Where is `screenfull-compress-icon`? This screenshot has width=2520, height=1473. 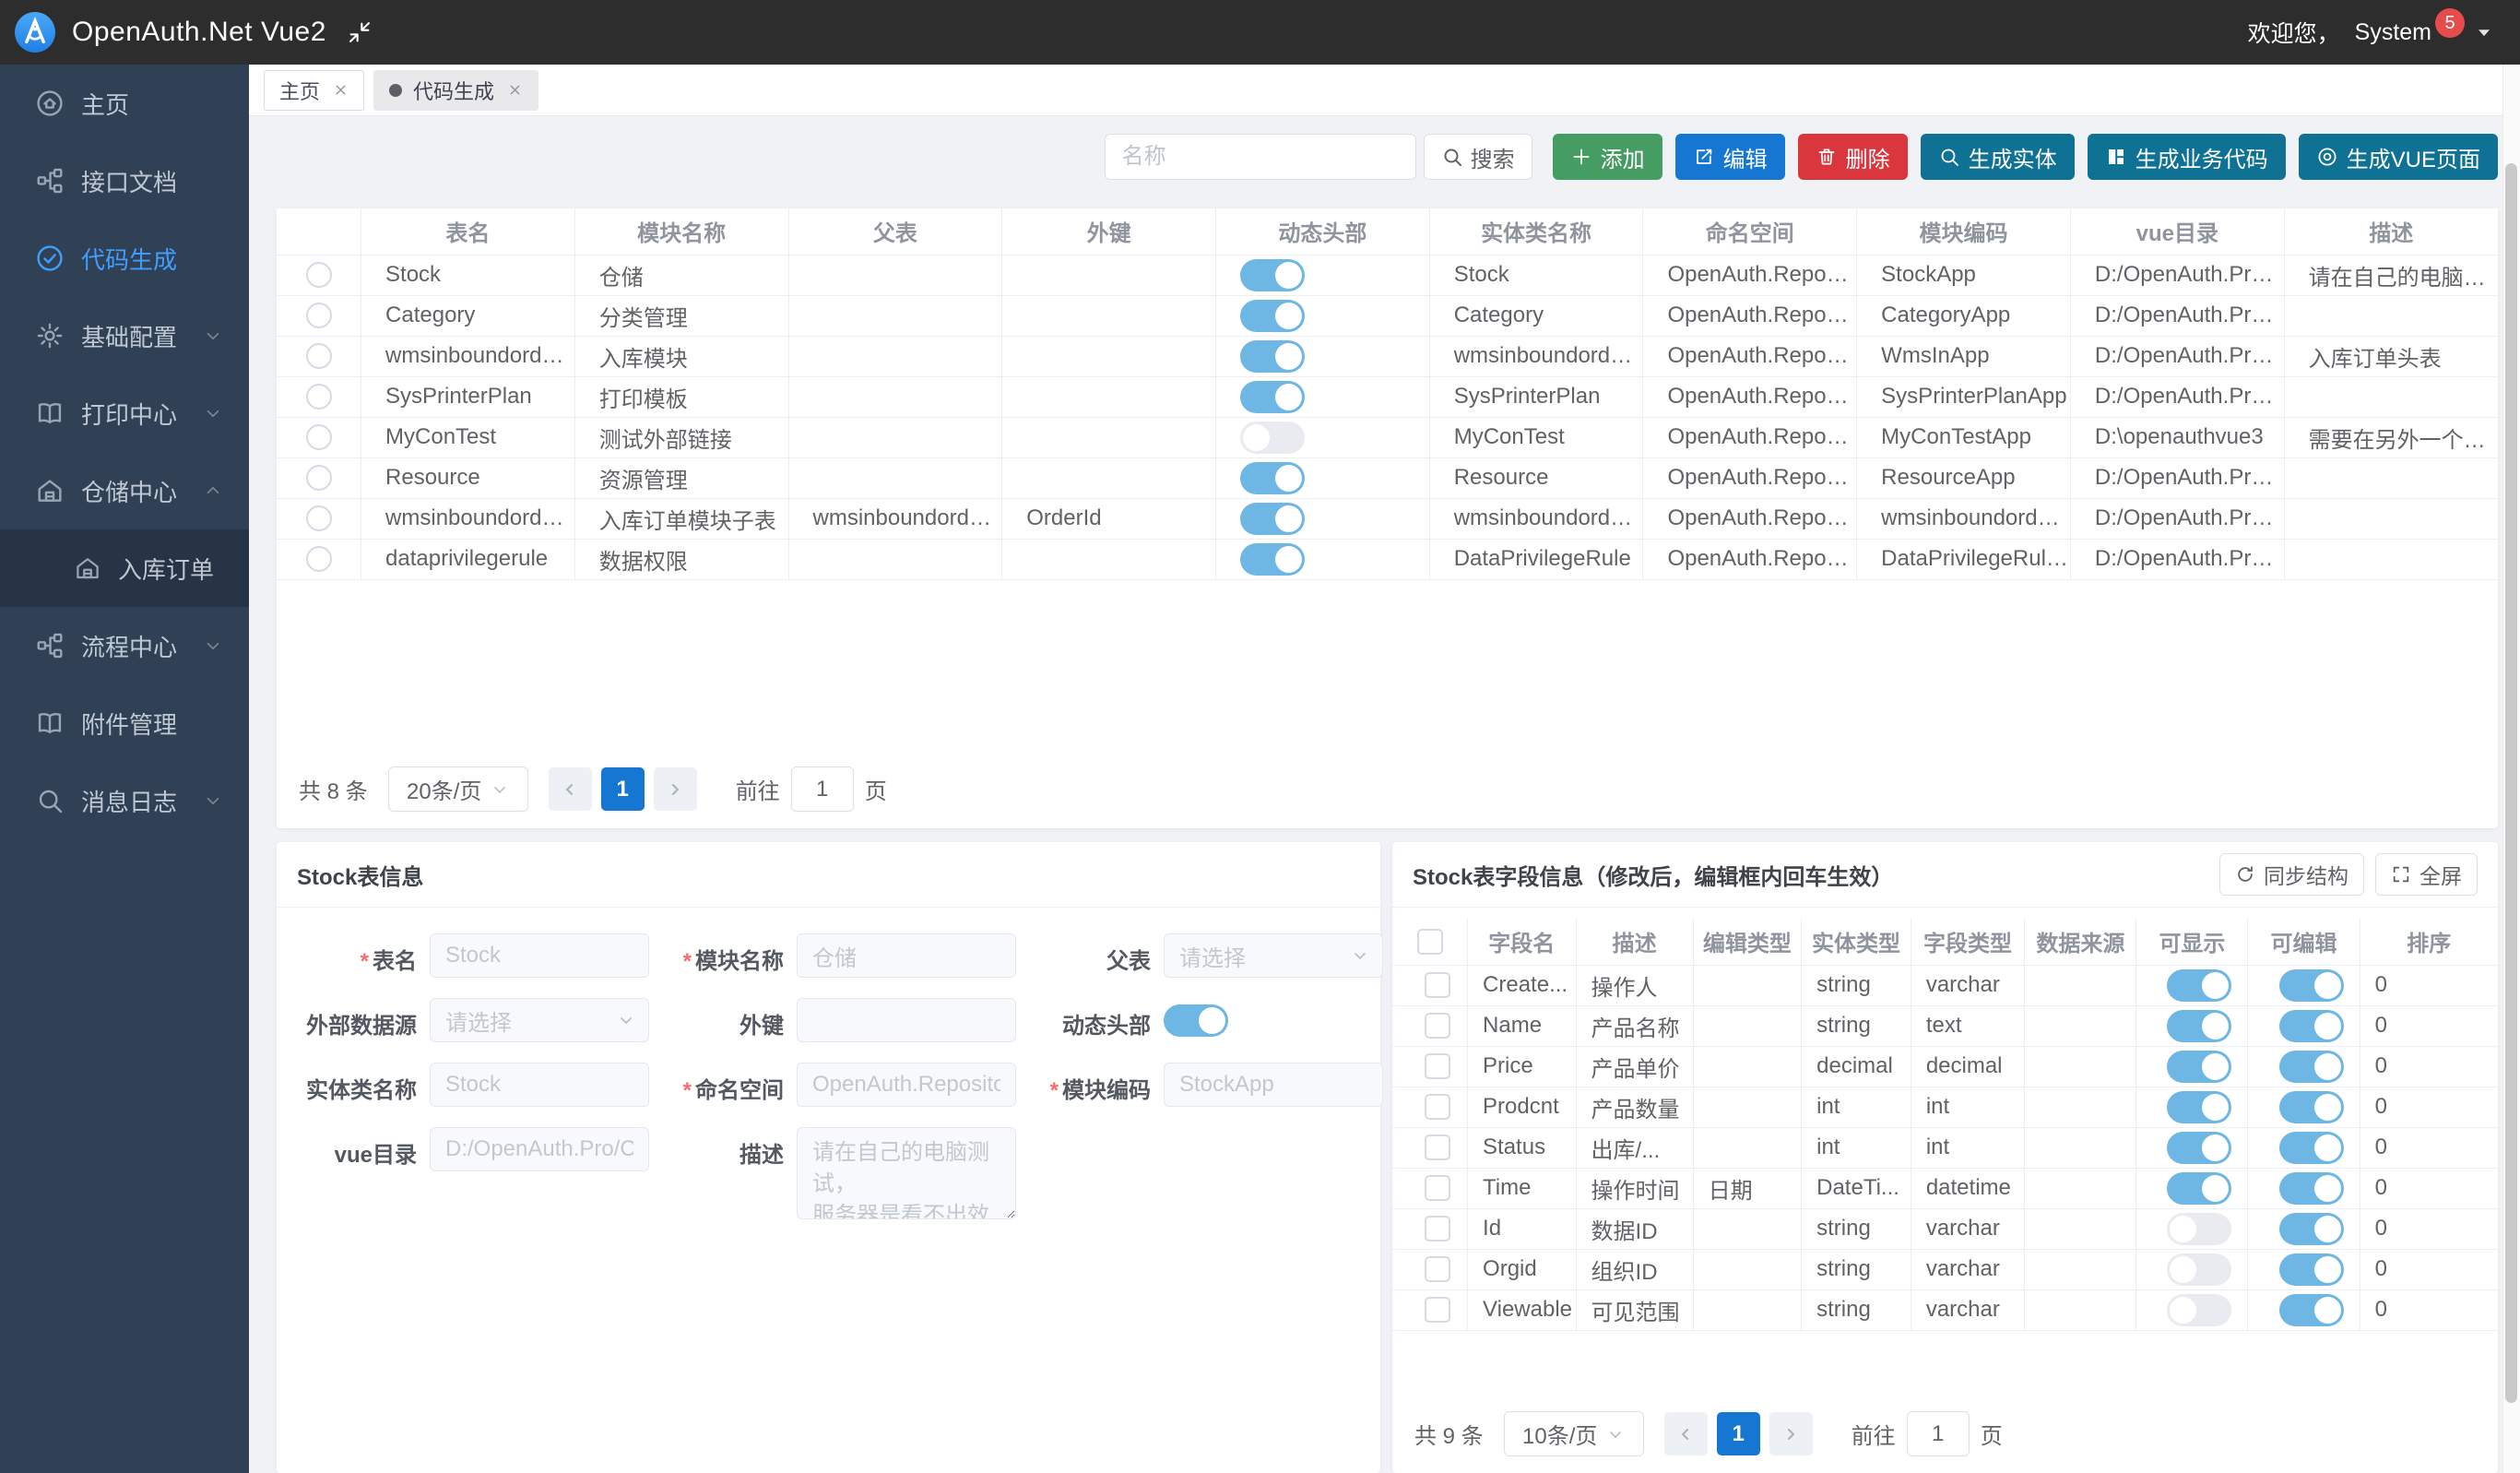
screenfull-compress-icon is located at coordinates (360, 32).